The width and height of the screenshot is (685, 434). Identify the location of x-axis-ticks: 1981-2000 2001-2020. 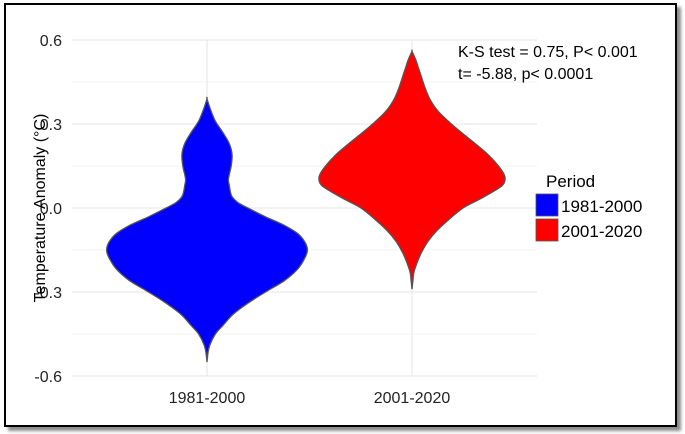
(310, 398).